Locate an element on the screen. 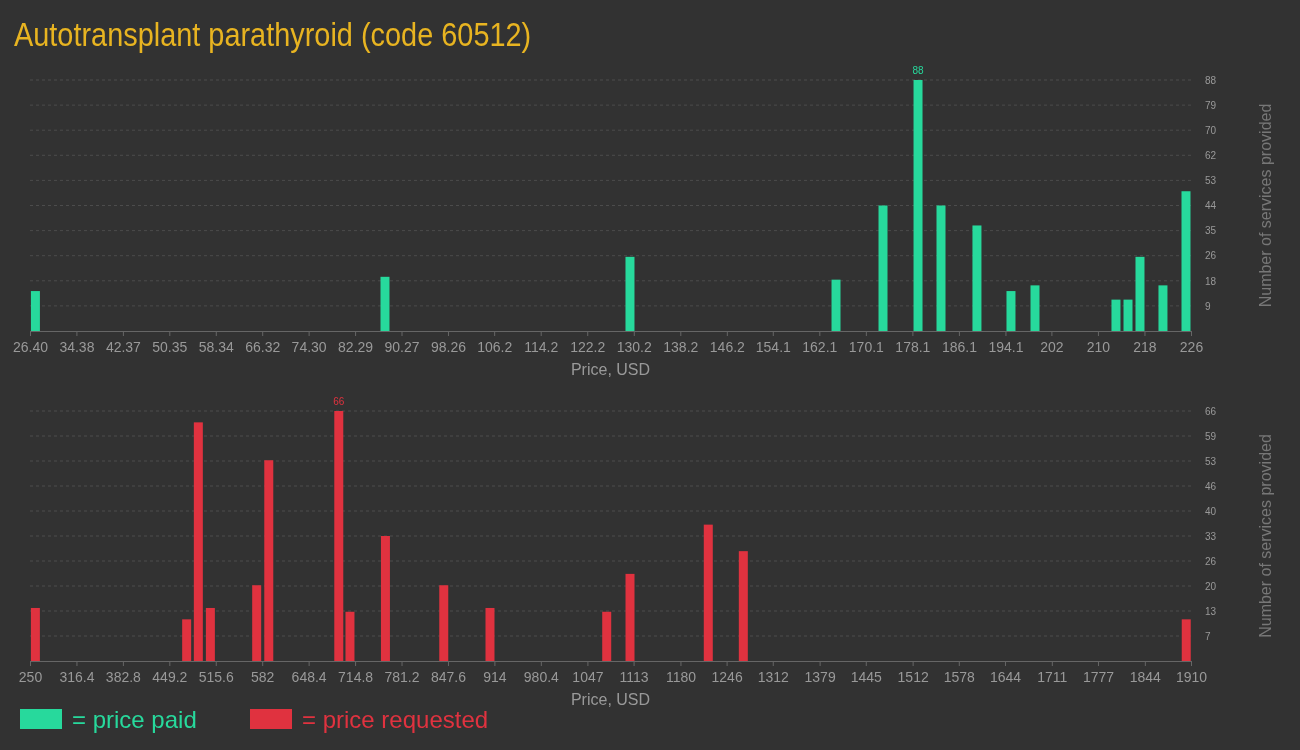 Image resolution: width=1300 pixels, height=750 pixels. x-tick-label: 382.8 is located at coordinates (123, 676).